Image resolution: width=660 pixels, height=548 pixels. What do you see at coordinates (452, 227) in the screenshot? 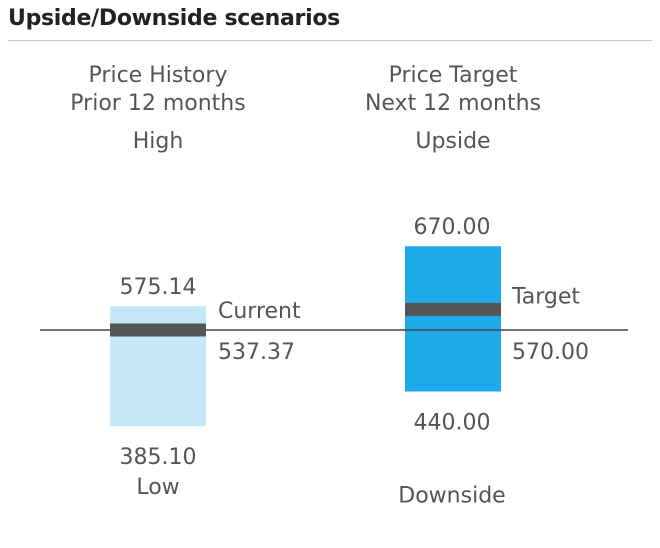
I see `target-upside-value: 670.00` at bounding box center [452, 227].